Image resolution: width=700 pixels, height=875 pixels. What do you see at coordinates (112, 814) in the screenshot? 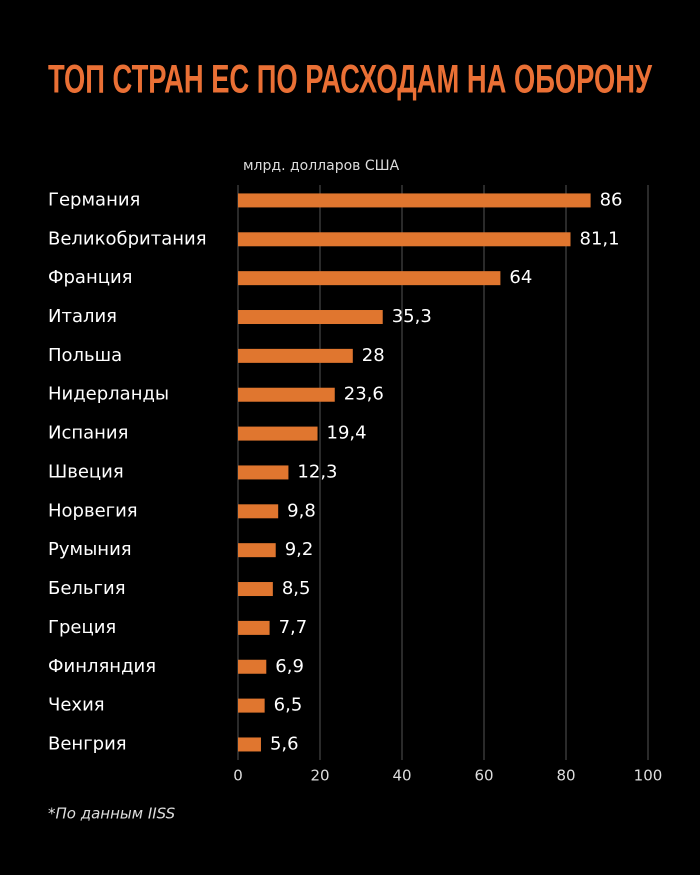
I see `footnote: *По данным IISS` at bounding box center [112, 814].